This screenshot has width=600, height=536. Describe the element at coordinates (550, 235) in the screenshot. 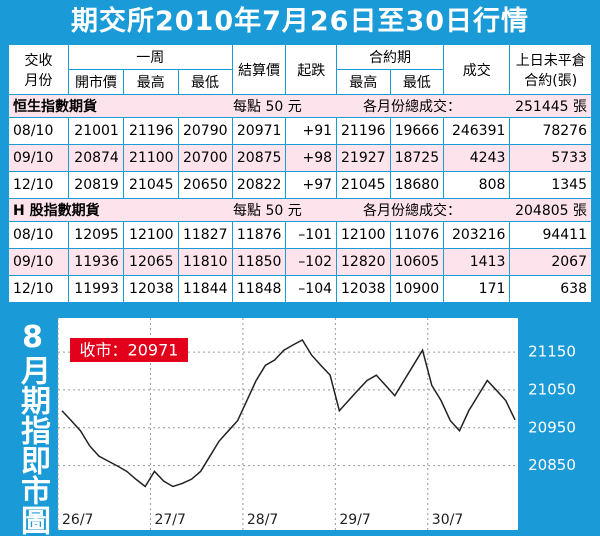

I see `cell: 94411` at that location.